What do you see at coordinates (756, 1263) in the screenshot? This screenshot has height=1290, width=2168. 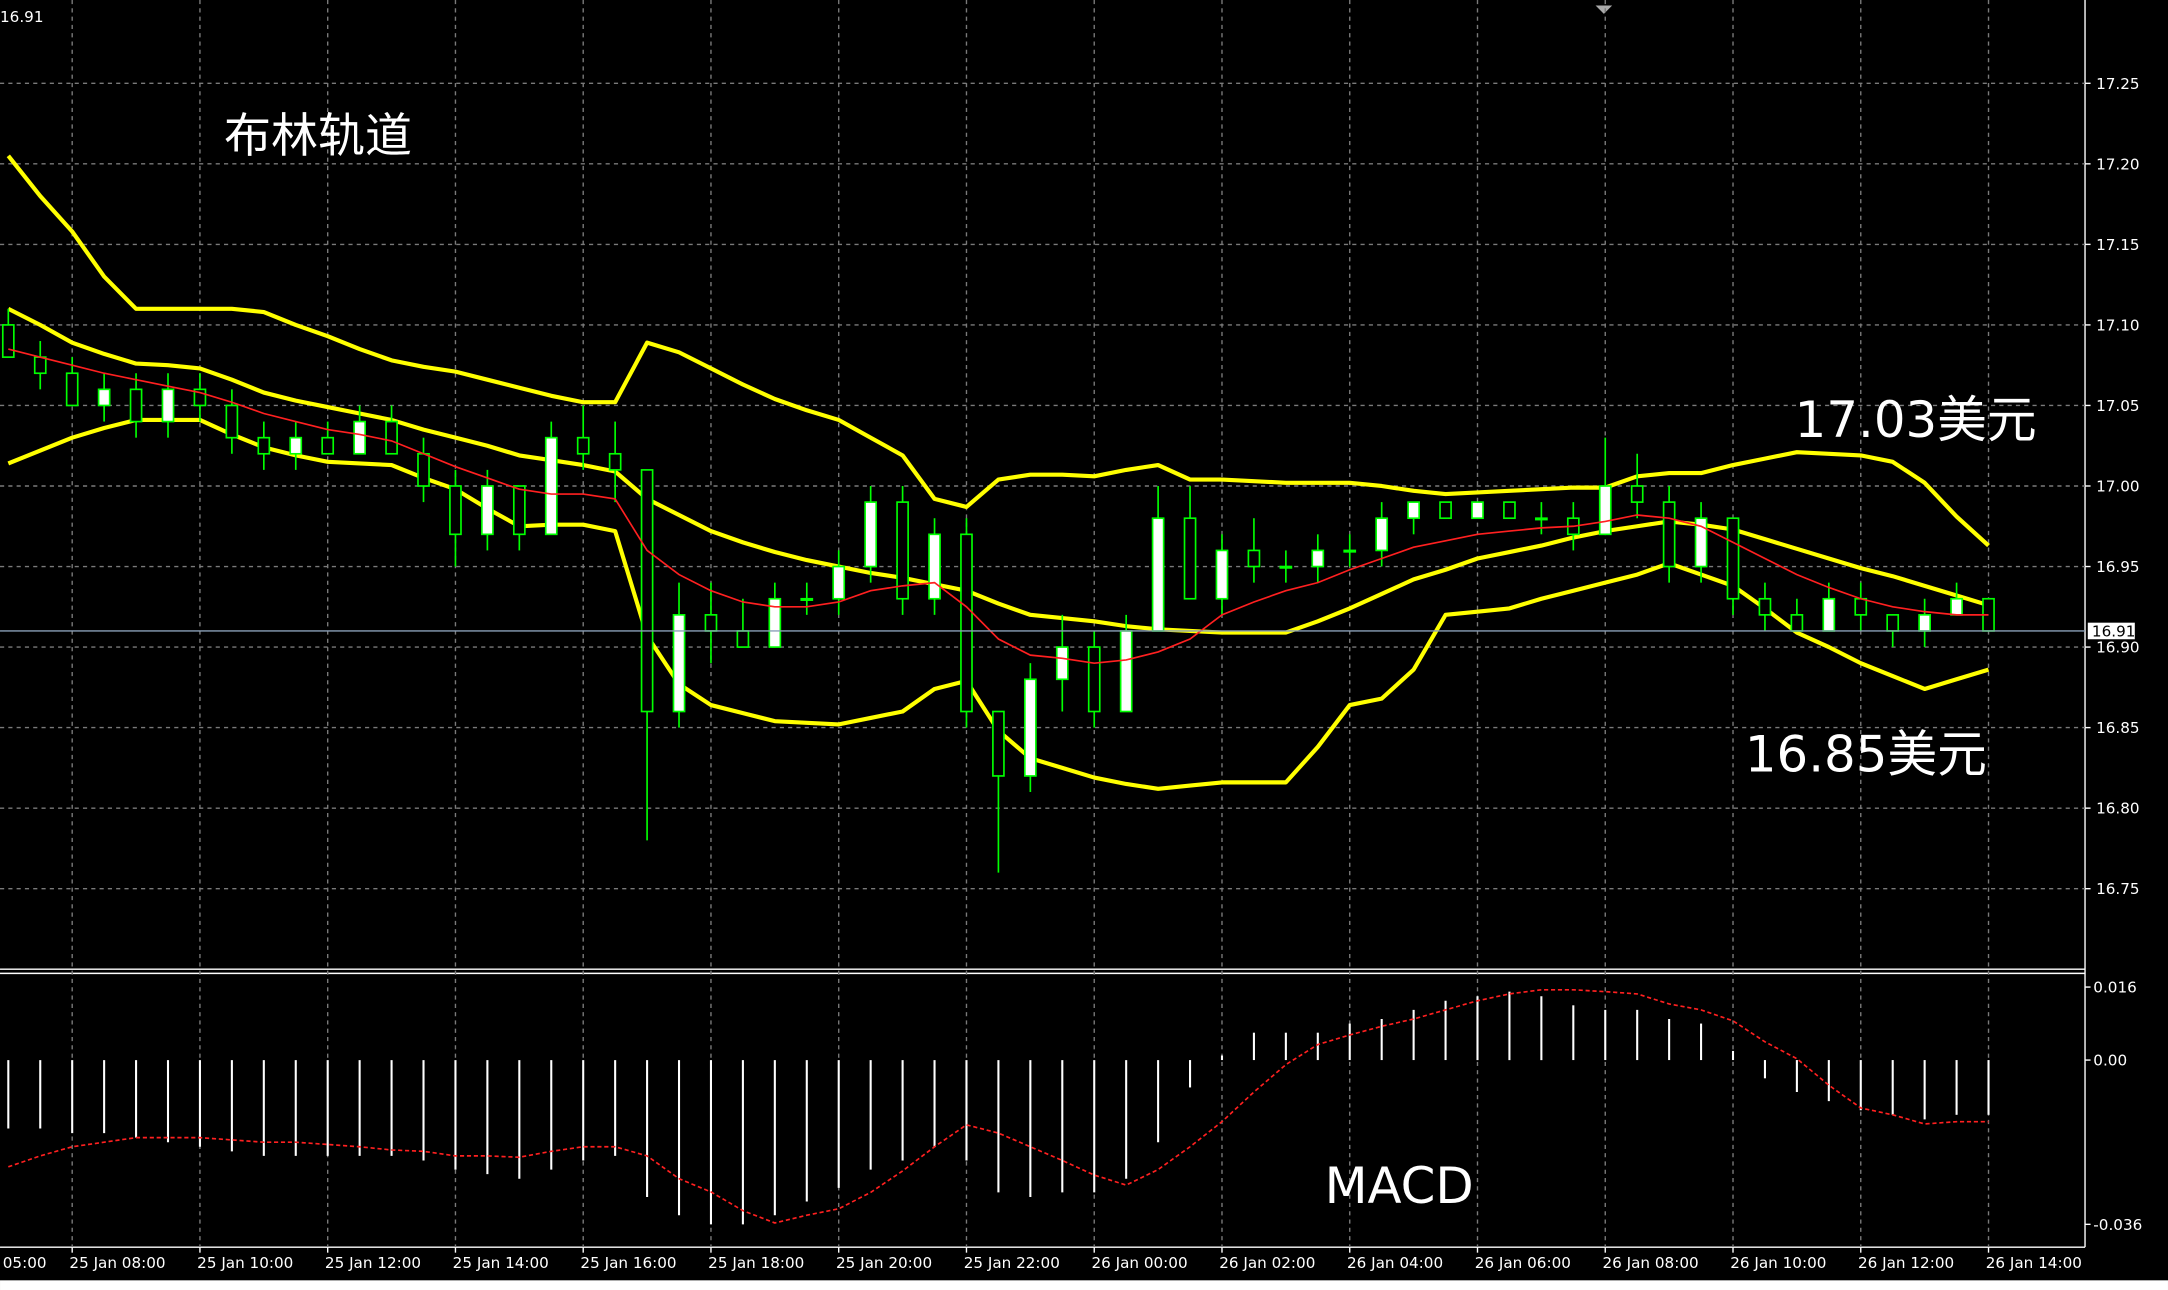 I see `x-tick-label: 25 Jan 18:00` at bounding box center [756, 1263].